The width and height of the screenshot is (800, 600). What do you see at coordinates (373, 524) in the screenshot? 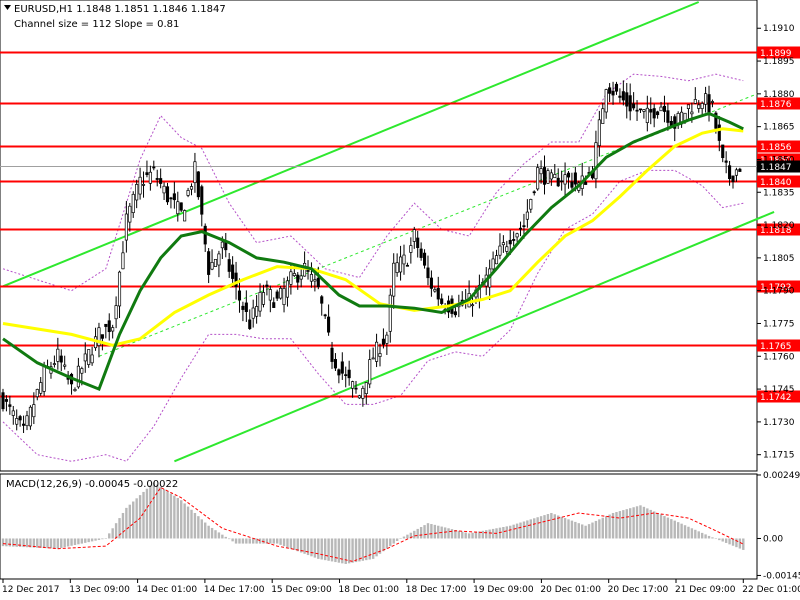
I see `macd-signal-line` at bounding box center [373, 524].